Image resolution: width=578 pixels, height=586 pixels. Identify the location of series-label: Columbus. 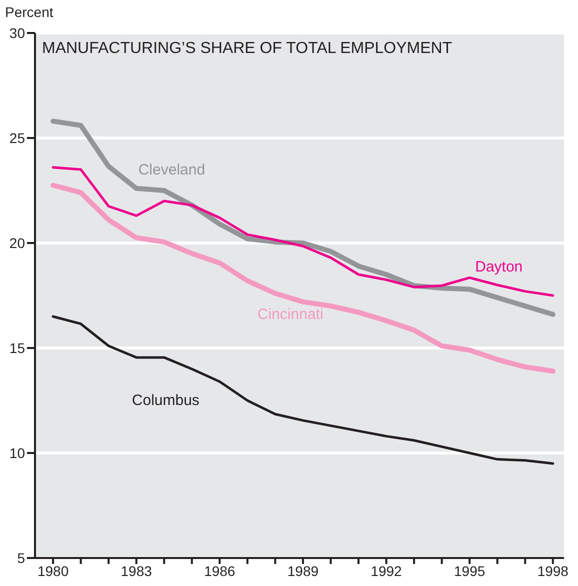
(166, 400).